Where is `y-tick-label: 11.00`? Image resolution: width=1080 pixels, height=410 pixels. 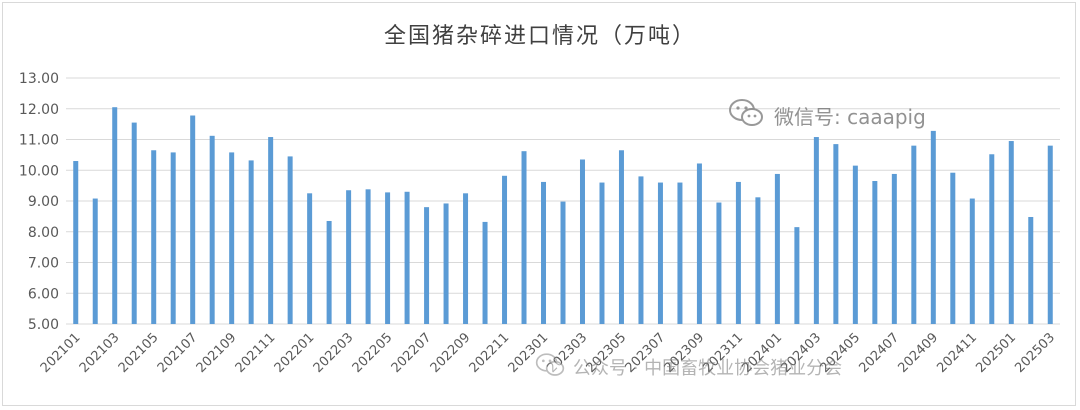 y-tick-label: 11.00 is located at coordinates (39, 141).